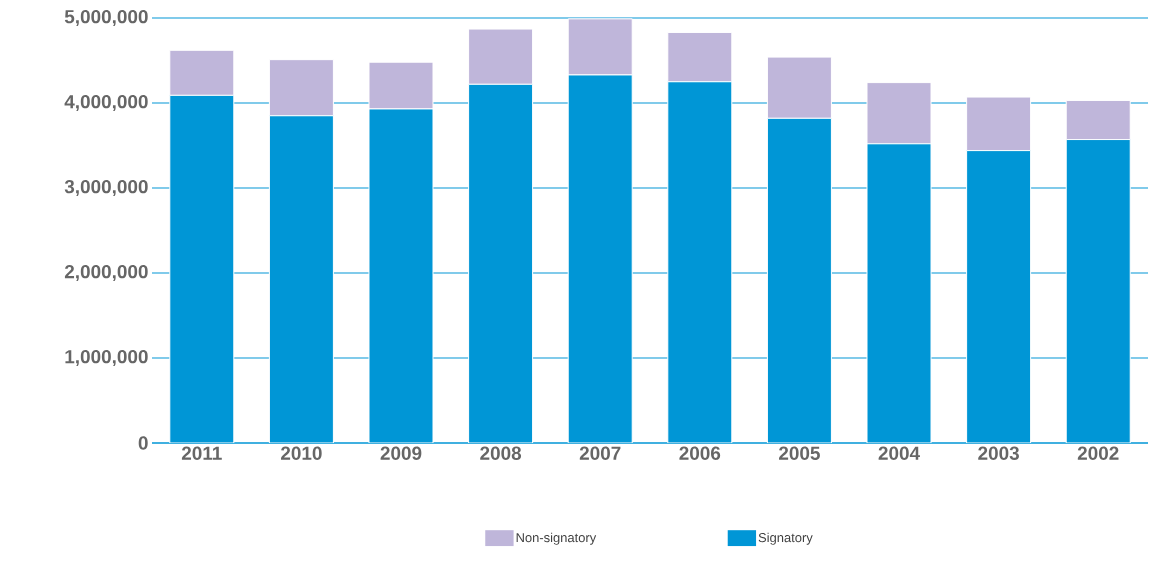 The width and height of the screenshot is (1152, 561). What do you see at coordinates (106, 358) in the screenshot?
I see `y-tick-label: 1,000,000` at bounding box center [106, 358].